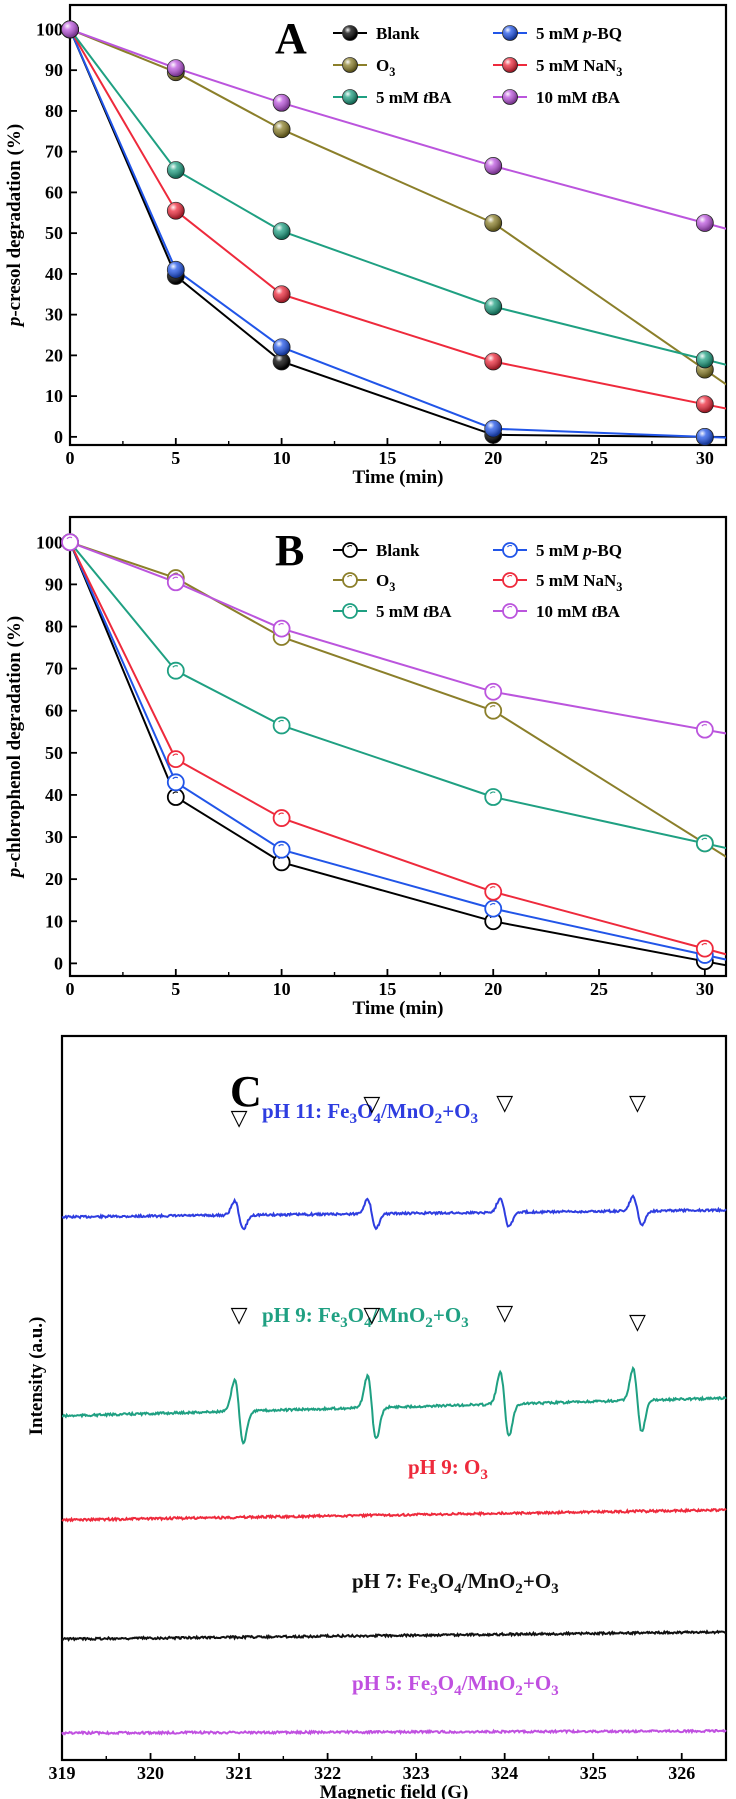 The height and width of the screenshot is (1799, 736). Describe the element at coordinates (54, 626) in the screenshot. I see `panel-b-y-tick-label: 80` at that location.